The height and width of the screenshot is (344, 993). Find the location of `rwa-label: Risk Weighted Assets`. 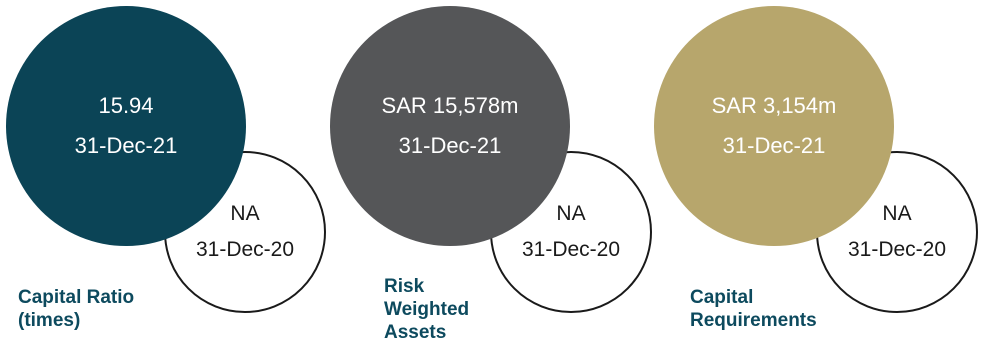

rwa-label: Risk Weighted Assets is located at coordinates (426, 309).